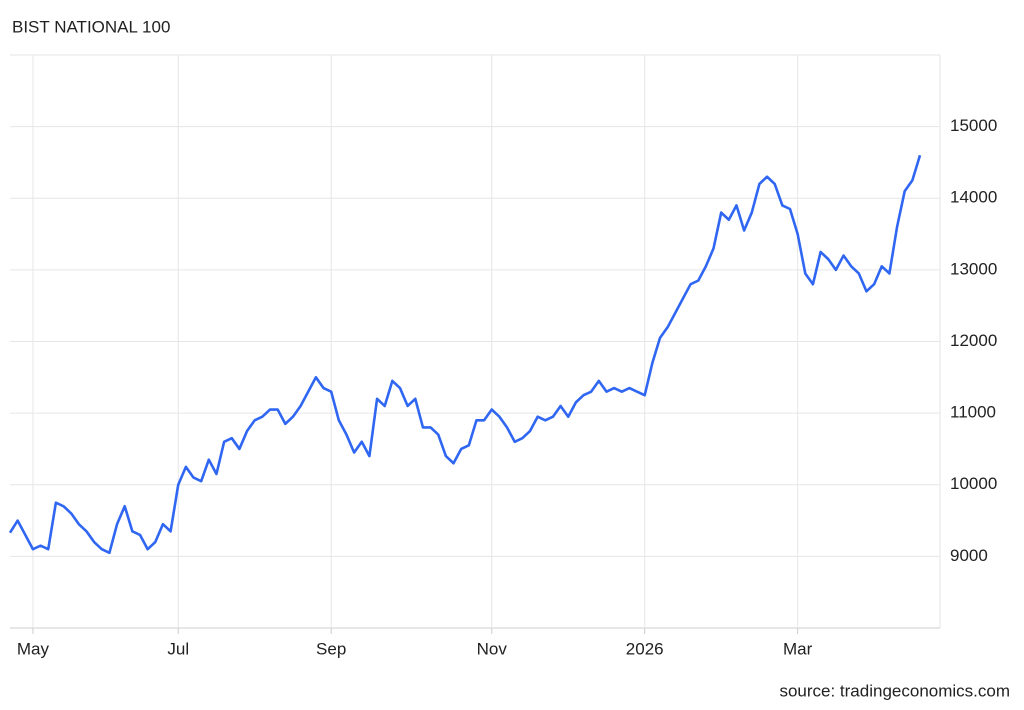  Describe the element at coordinates (33, 648) in the screenshot. I see `x-tick-label: May` at that location.